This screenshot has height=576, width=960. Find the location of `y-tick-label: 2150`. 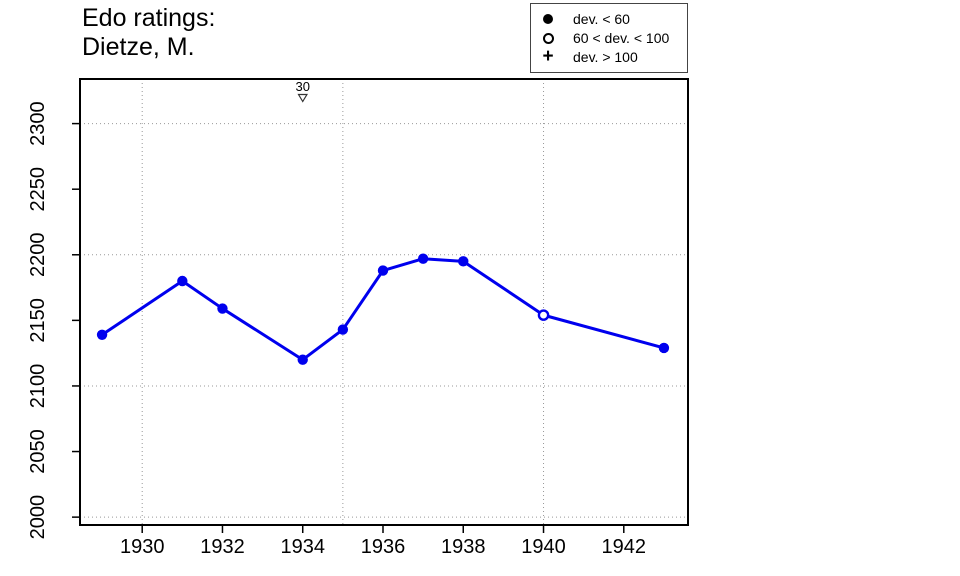

y-tick-label: 2150 is located at coordinates (38, 320).